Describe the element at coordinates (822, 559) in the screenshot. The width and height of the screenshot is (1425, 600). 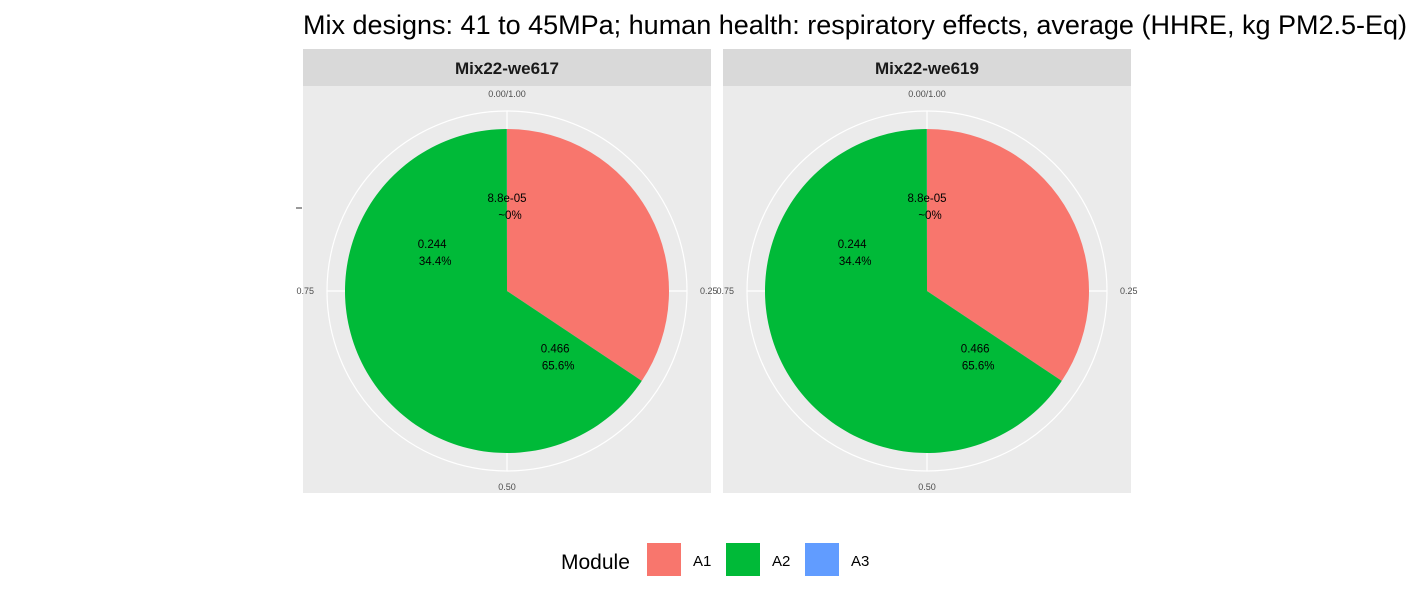
I see `legend-key-a3` at that location.